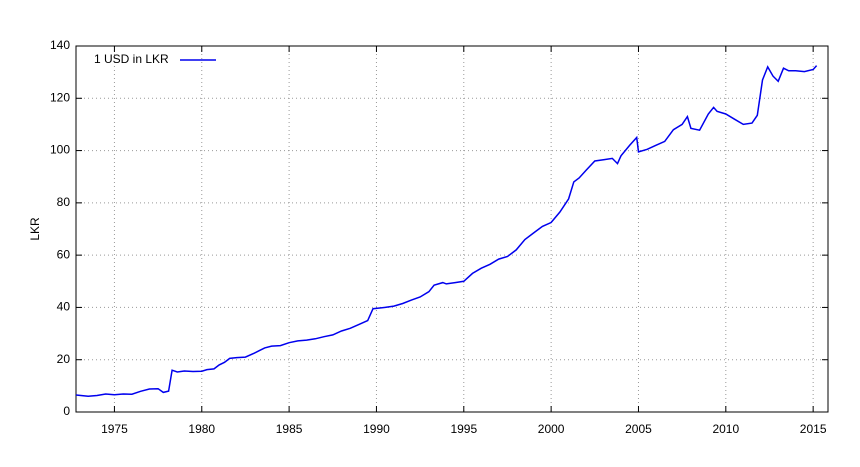  I want to click on y-tick-label: 0, so click(66, 411).